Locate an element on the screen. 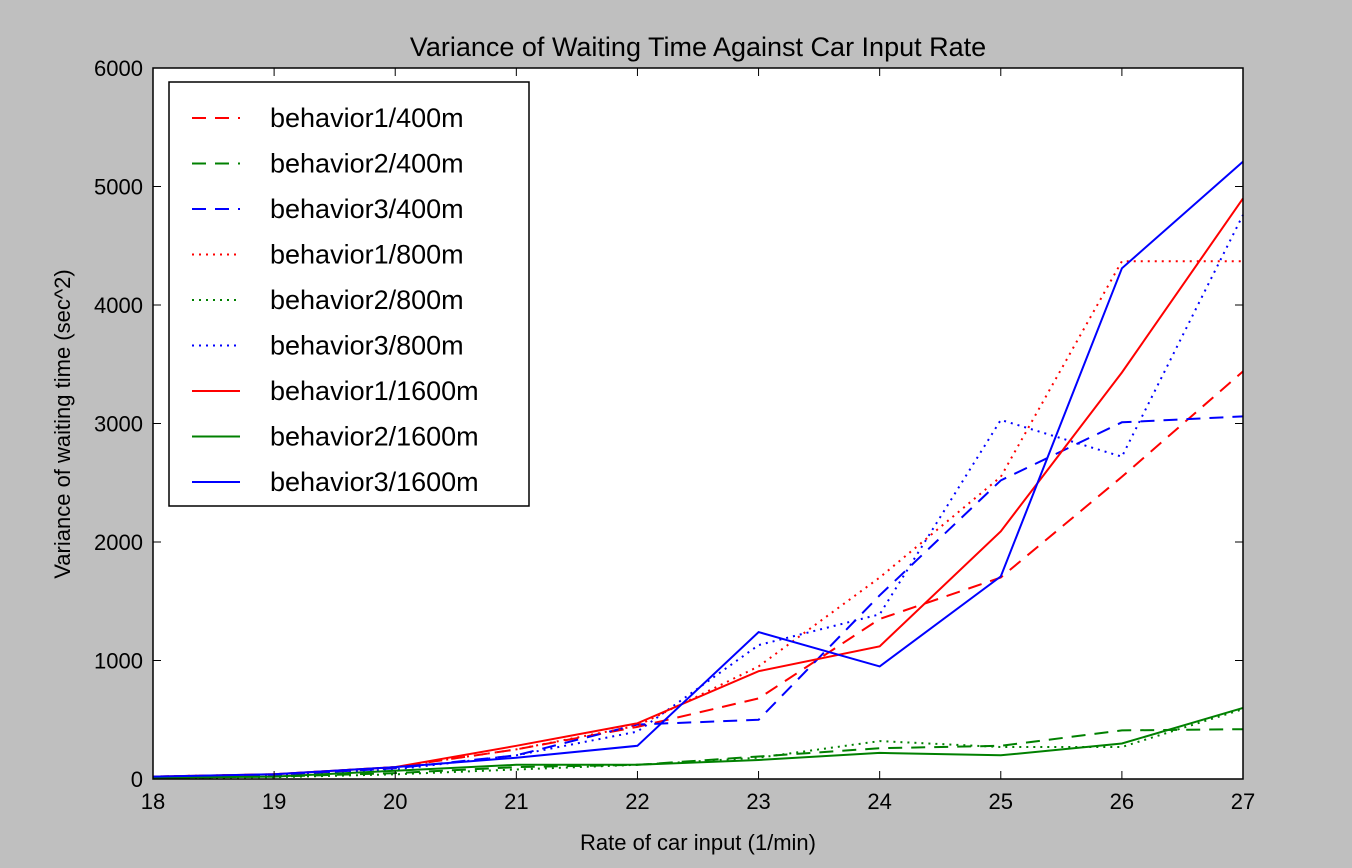 This screenshot has height=868, width=1352. y-axis-label: Variance of waiting time (sec^2) is located at coordinates (62, 423).